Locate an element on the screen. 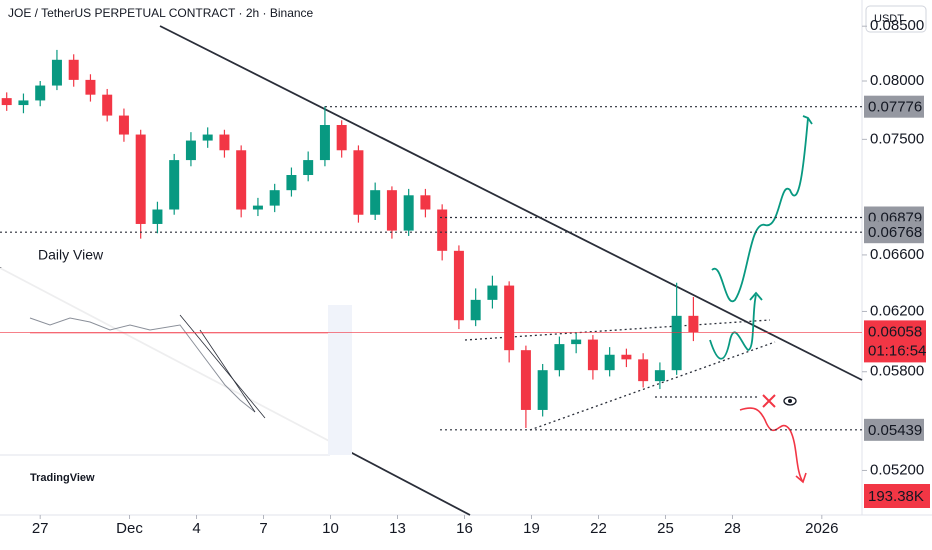 The width and height of the screenshot is (932, 550). inset-price is located at coordinates (142, 365).